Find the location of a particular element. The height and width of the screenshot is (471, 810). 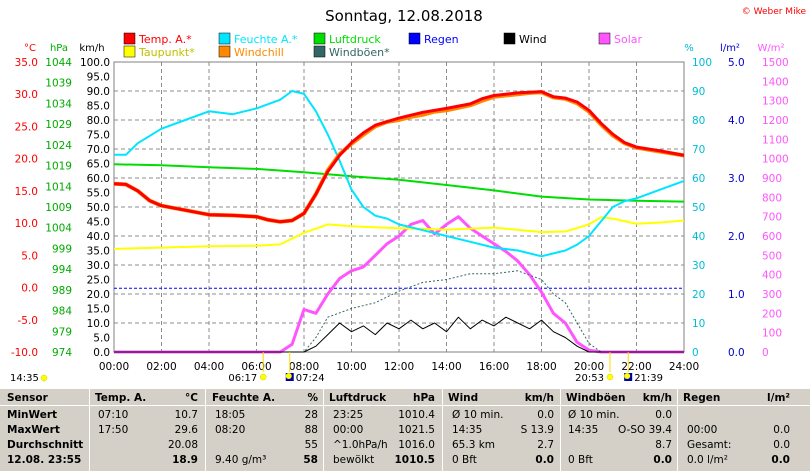

solar-tick-label: 800 is located at coordinates (772, 198).